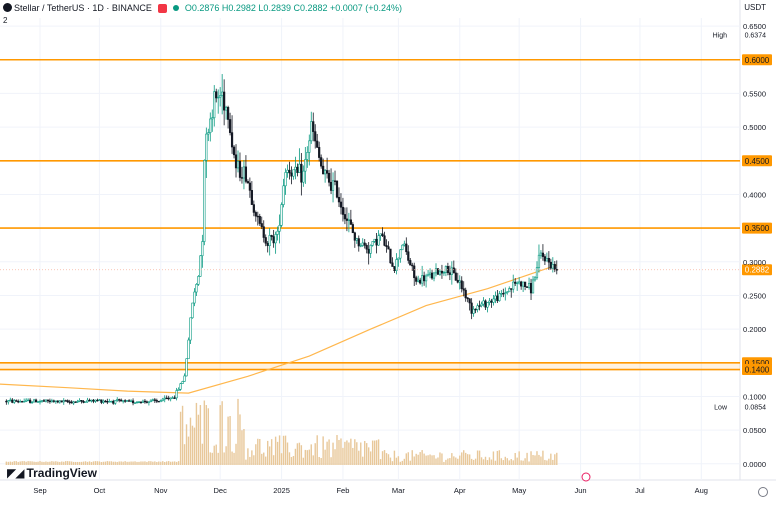  Describe the element at coordinates (640, 490) in the screenshot. I see `x-tick-label: Jul` at that location.